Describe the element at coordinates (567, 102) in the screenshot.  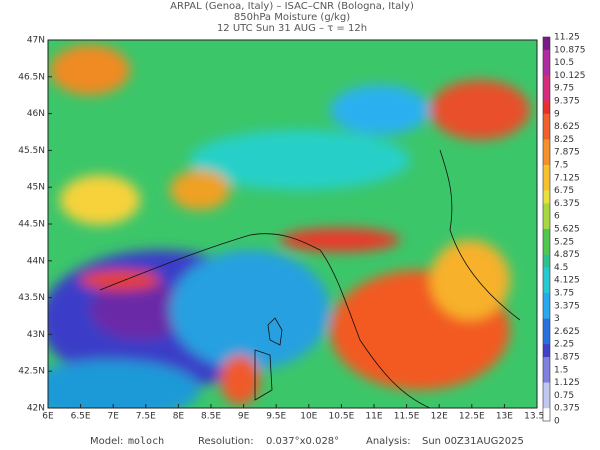
I see `colorbar-label: 9.375` at that location.